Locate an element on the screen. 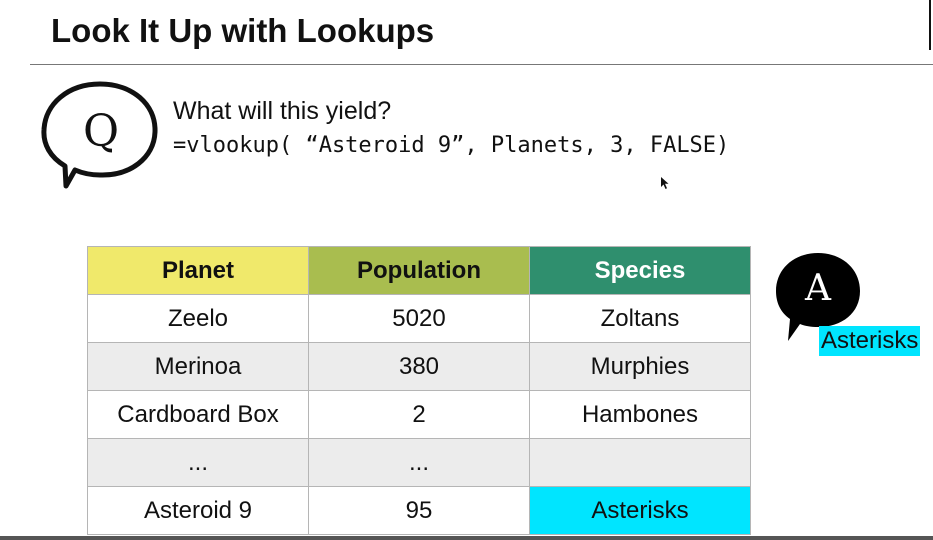  slide-title: Look It Up with Lookups is located at coordinates (243, 30).